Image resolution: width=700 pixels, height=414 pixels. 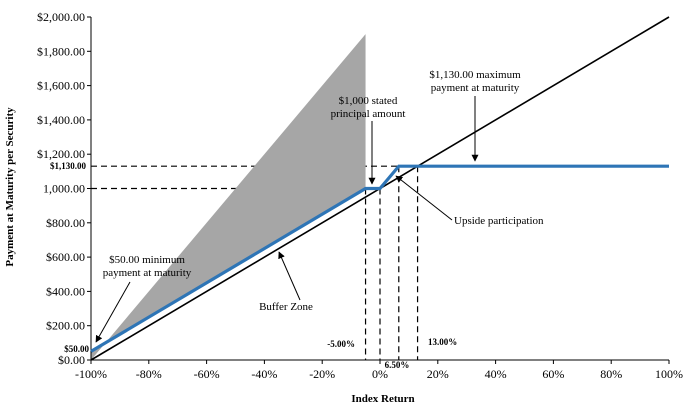 I want to click on y-tick-label: $1,400.00, so click(x=61, y=120).